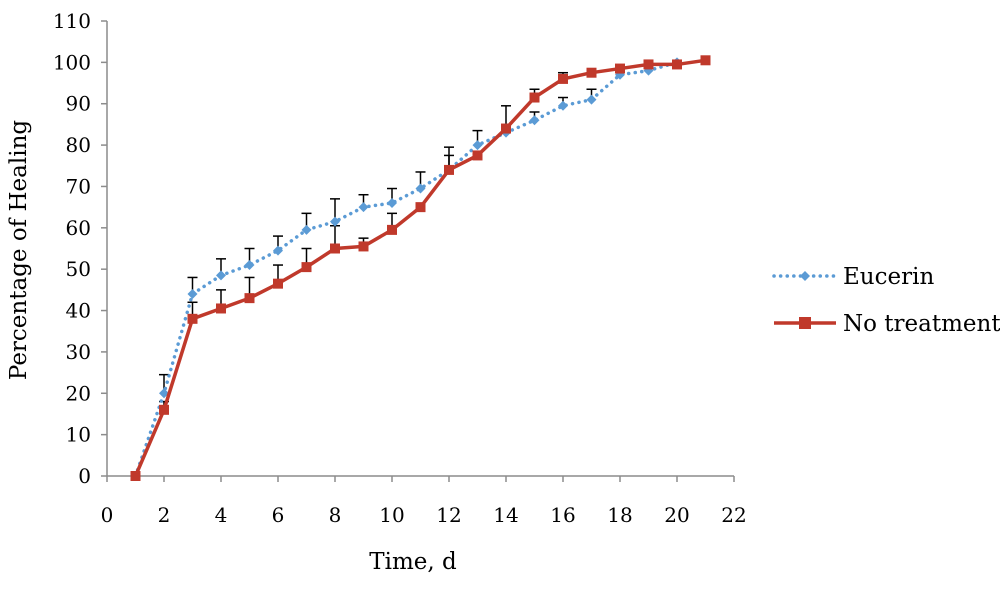 The width and height of the screenshot is (1000, 595). Describe the element at coordinates (562, 515) in the screenshot. I see `x-tick-label: 16` at that location.